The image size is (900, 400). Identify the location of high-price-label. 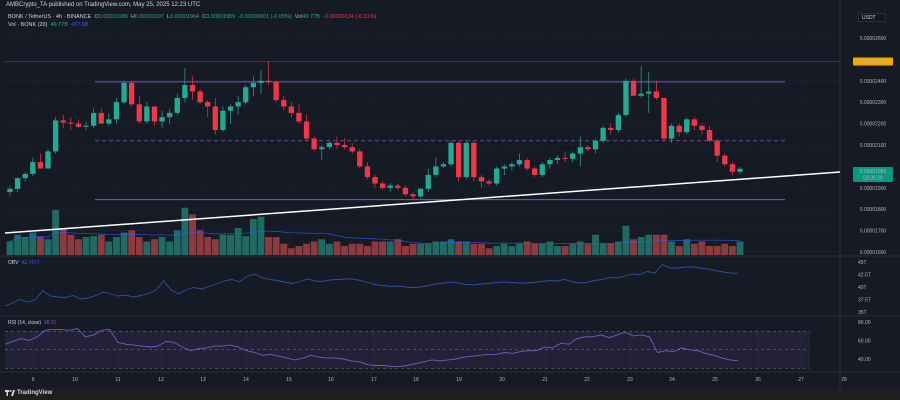
(873, 61).